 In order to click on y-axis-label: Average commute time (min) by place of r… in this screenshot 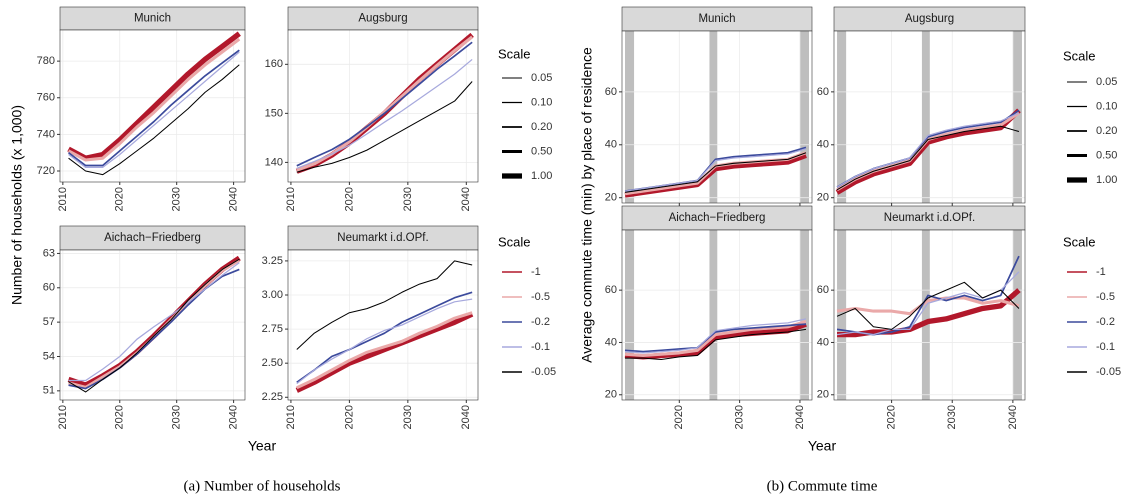, I will do `click(587, 205)`.